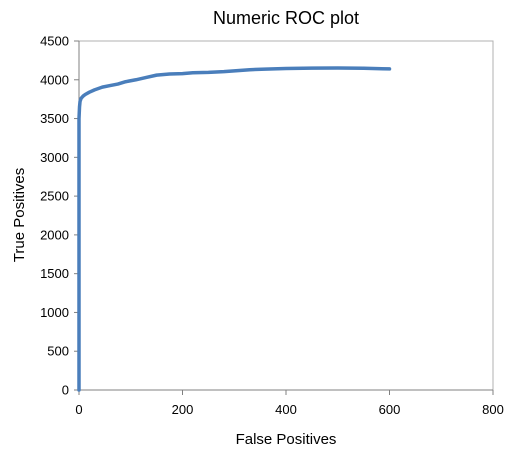 The image size is (514, 450). Describe the element at coordinates (183, 409) in the screenshot. I see `x-tick-label: 200` at that location.